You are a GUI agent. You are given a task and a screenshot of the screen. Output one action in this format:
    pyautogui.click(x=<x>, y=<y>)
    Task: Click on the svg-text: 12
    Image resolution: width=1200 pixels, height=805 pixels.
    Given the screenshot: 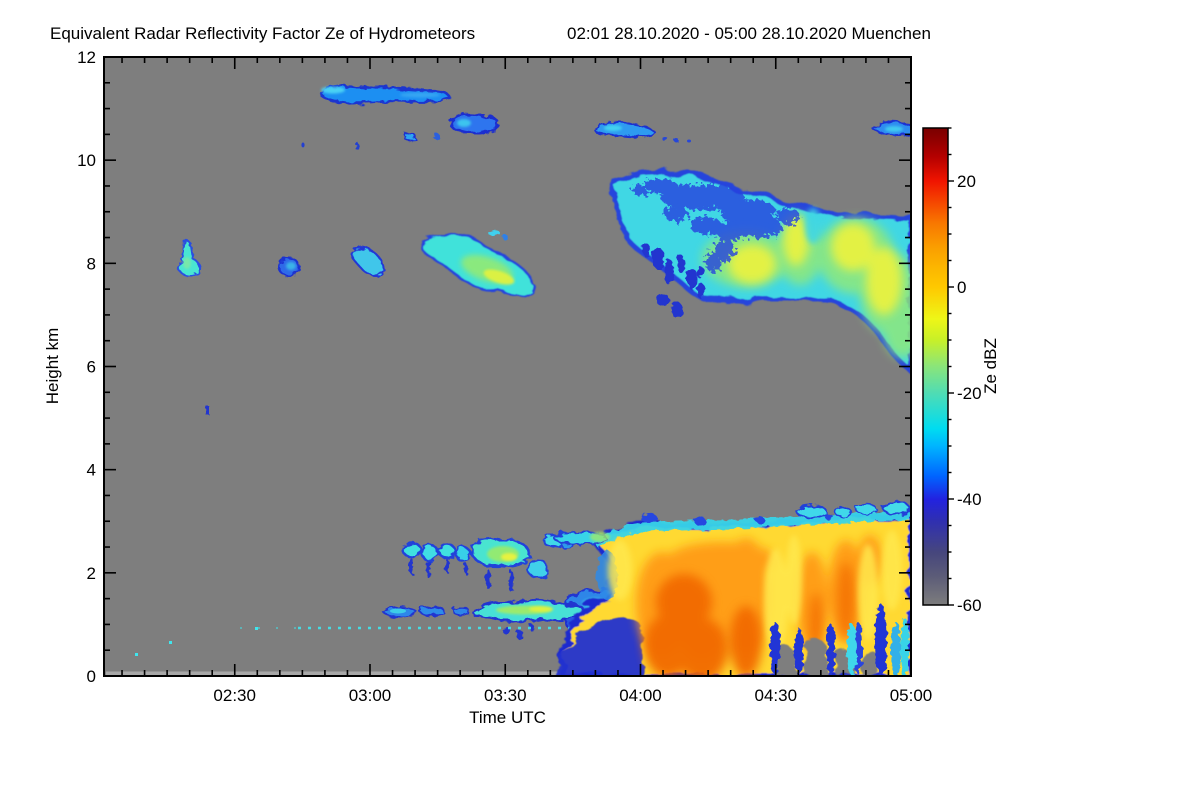 What is the action you would take?
    pyautogui.click(x=86, y=57)
    